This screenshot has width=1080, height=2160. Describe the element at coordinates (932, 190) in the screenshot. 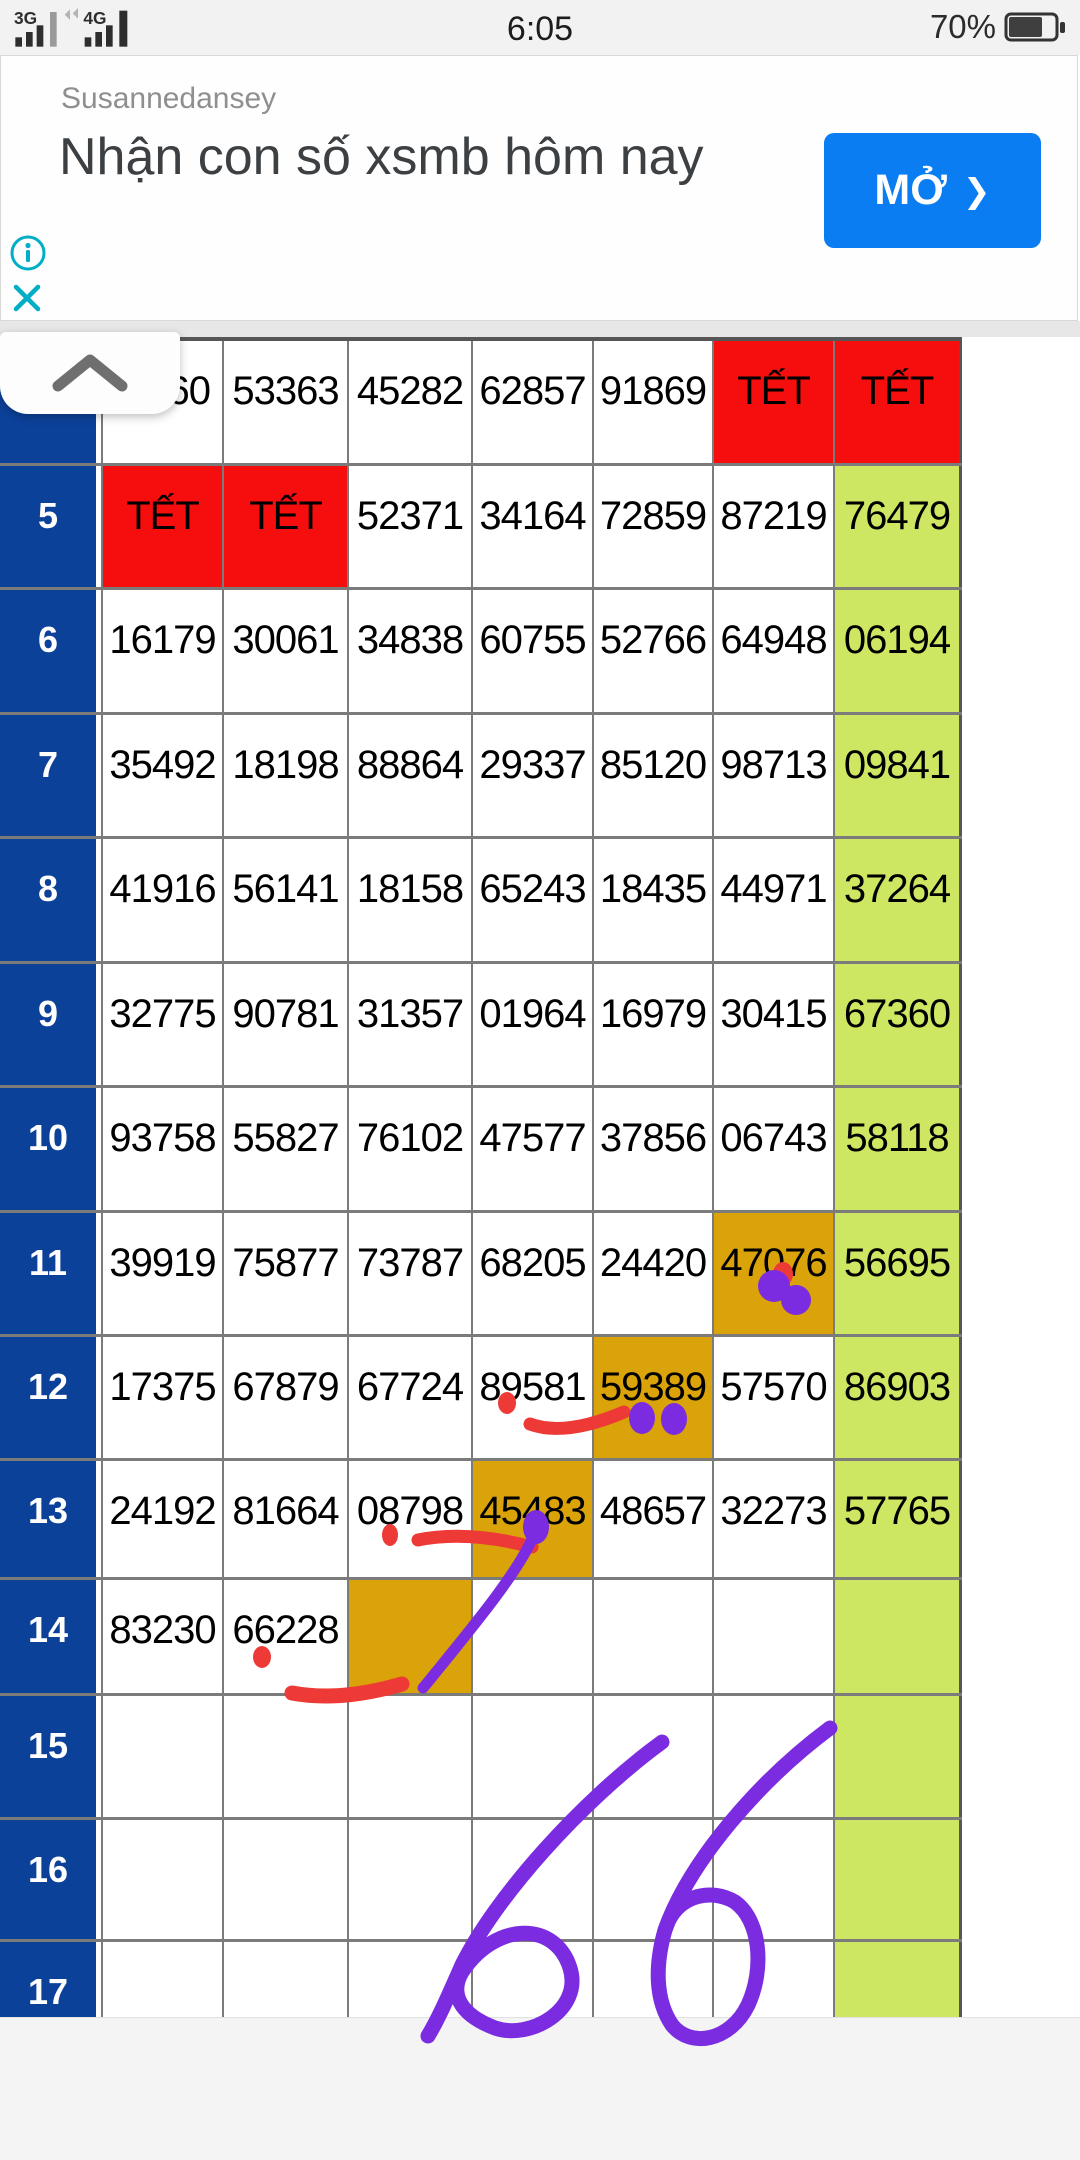

I see `ad-open-button: MỞ ❯` at that location.